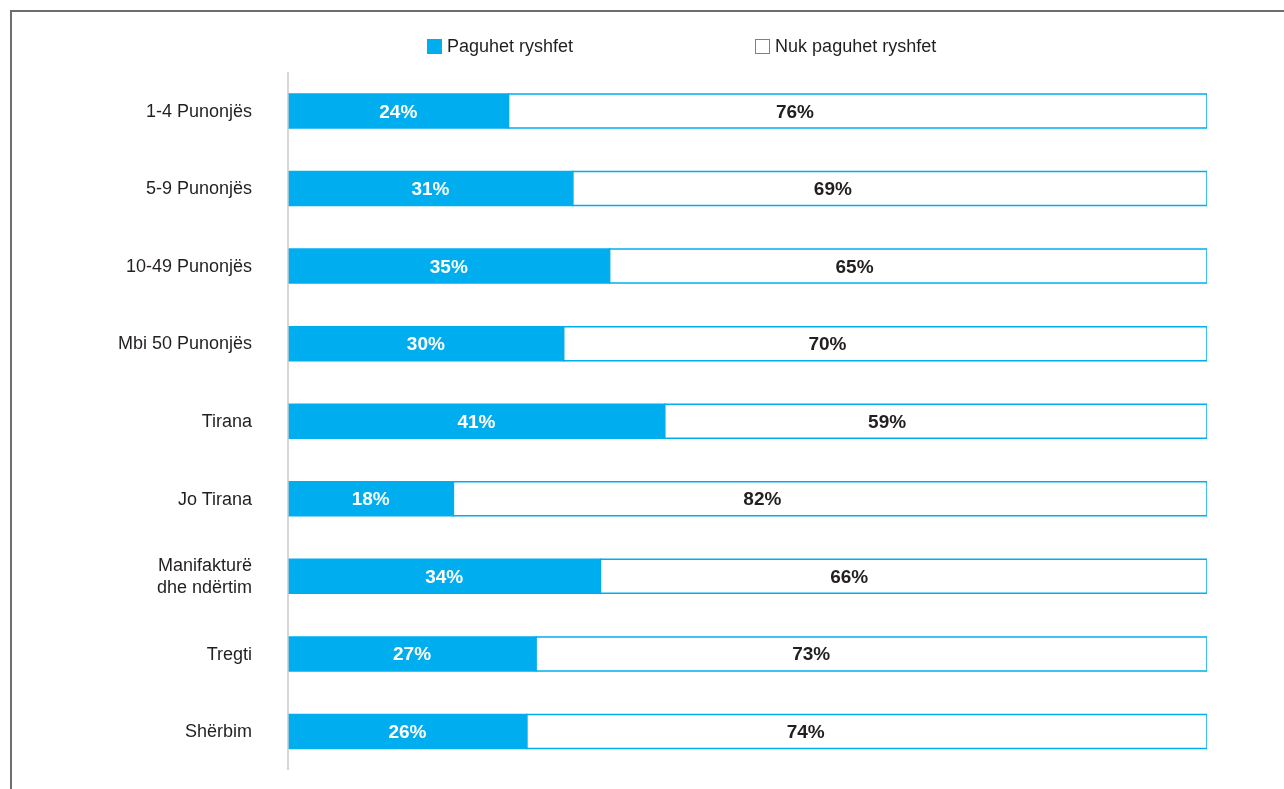  What do you see at coordinates (827, 344) in the screenshot?
I see `data-label: 70%` at bounding box center [827, 344].